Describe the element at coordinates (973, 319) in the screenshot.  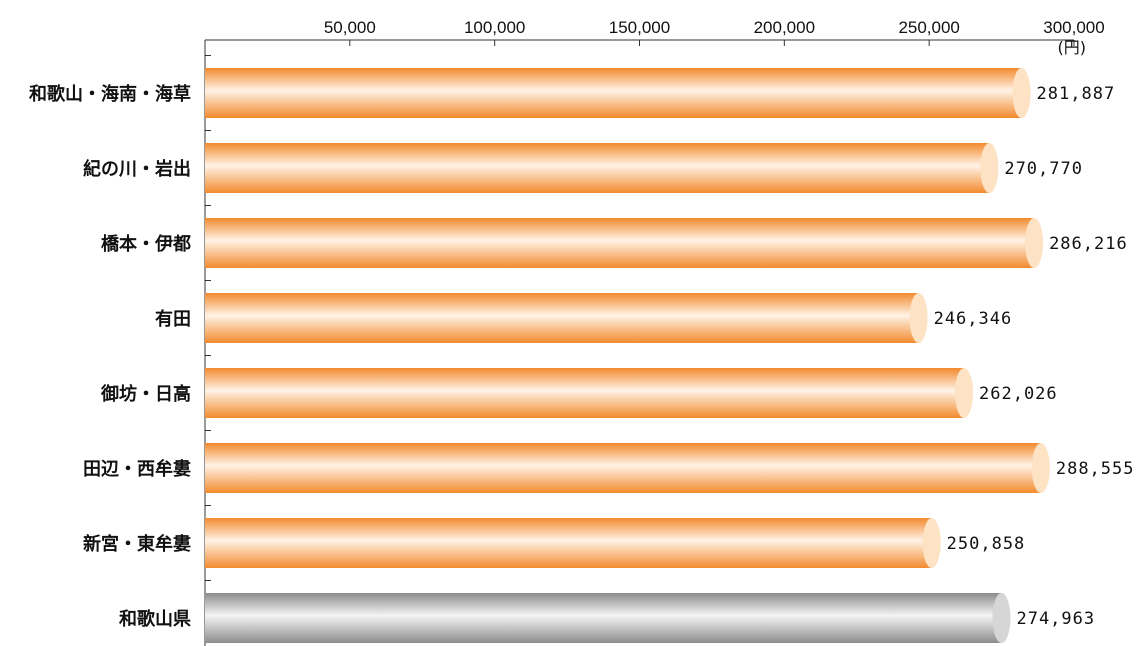
I see `value-label: 246,346` at that location.